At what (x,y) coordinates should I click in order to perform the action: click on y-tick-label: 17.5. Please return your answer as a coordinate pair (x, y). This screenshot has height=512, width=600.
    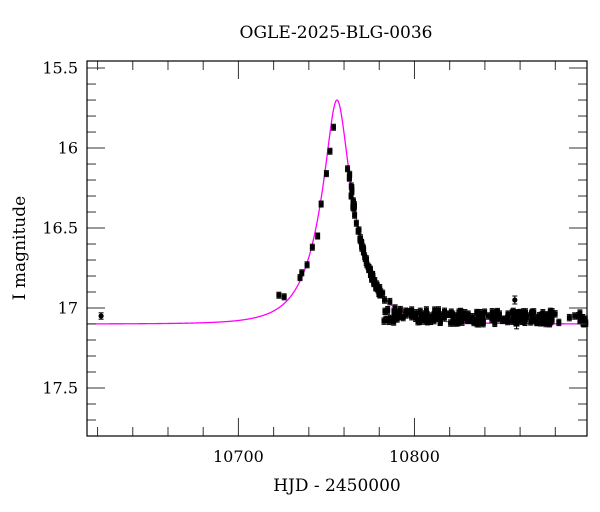
    Looking at the image, I should click on (60, 388).